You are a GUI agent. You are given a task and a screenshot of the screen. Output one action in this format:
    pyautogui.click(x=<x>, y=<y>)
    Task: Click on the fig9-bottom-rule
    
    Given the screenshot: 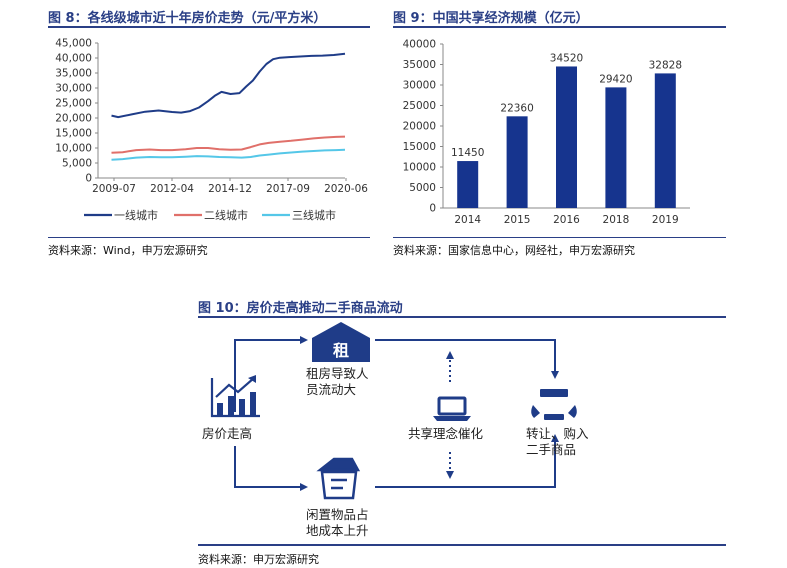 What is the action you would take?
    pyautogui.click(x=559, y=237)
    